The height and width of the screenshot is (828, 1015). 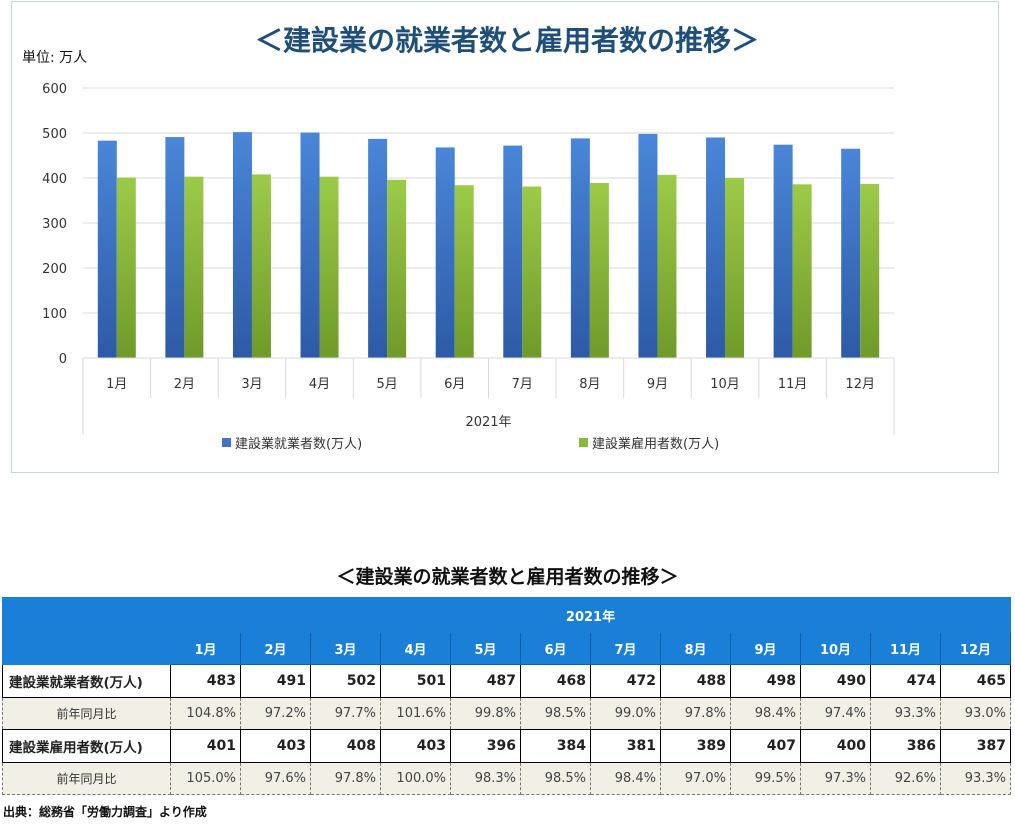 I want to click on table-cell: 490, so click(x=835, y=681).